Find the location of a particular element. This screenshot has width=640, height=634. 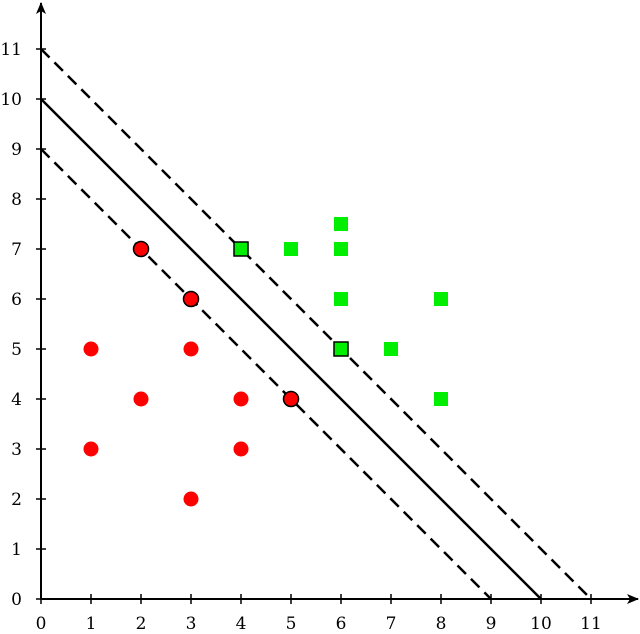

y-tick-label-9: 9 is located at coordinates (16, 150).